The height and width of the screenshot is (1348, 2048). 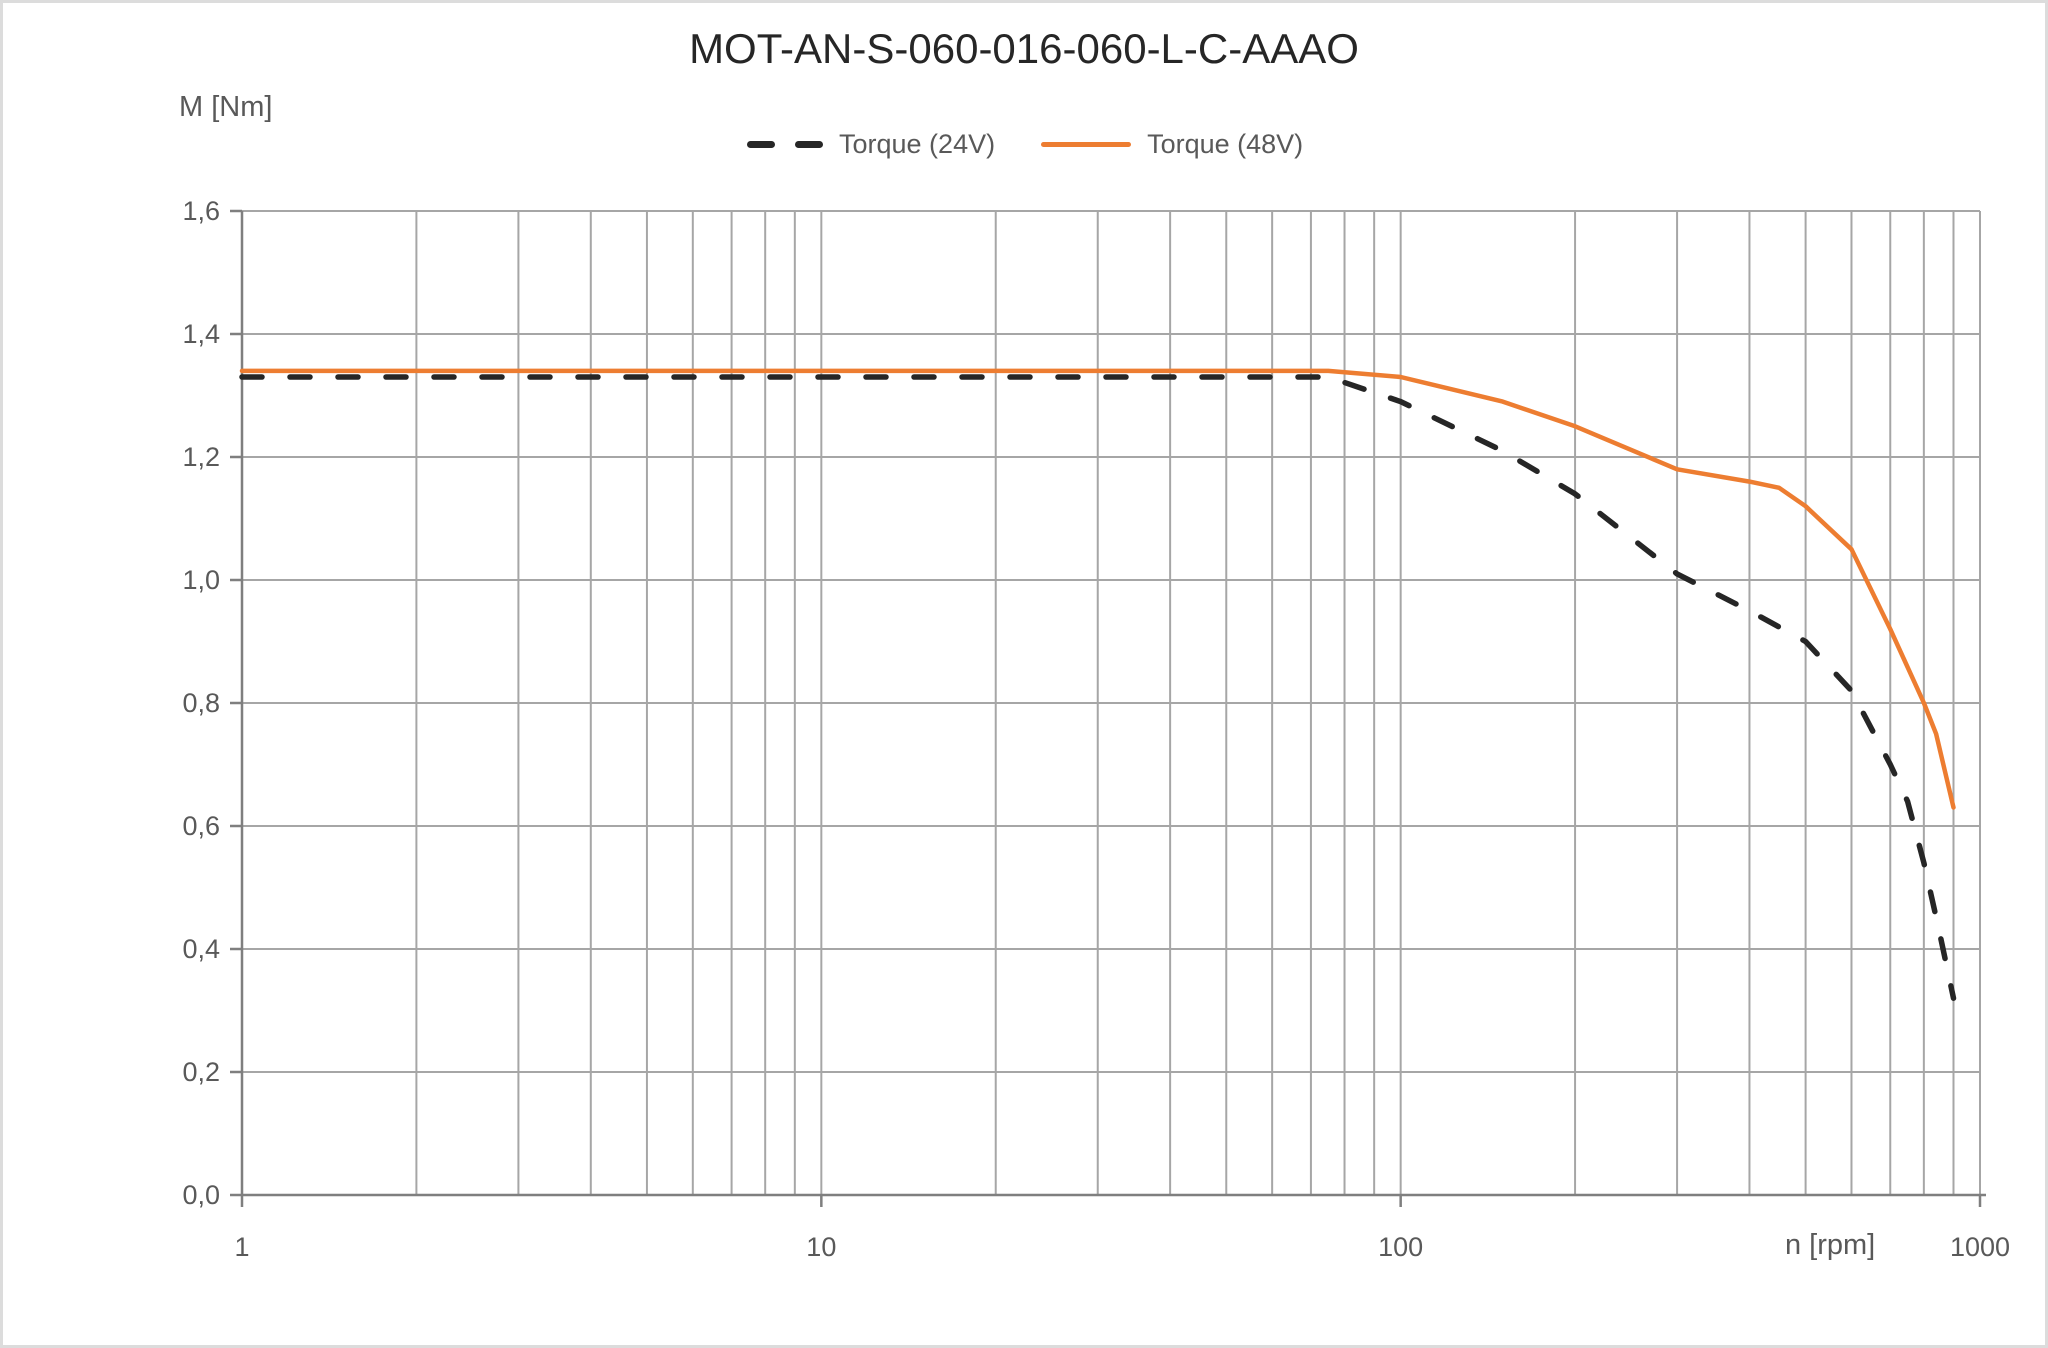 What do you see at coordinates (201, 580) in the screenshot?
I see `y-tick-label: 1,0` at bounding box center [201, 580].